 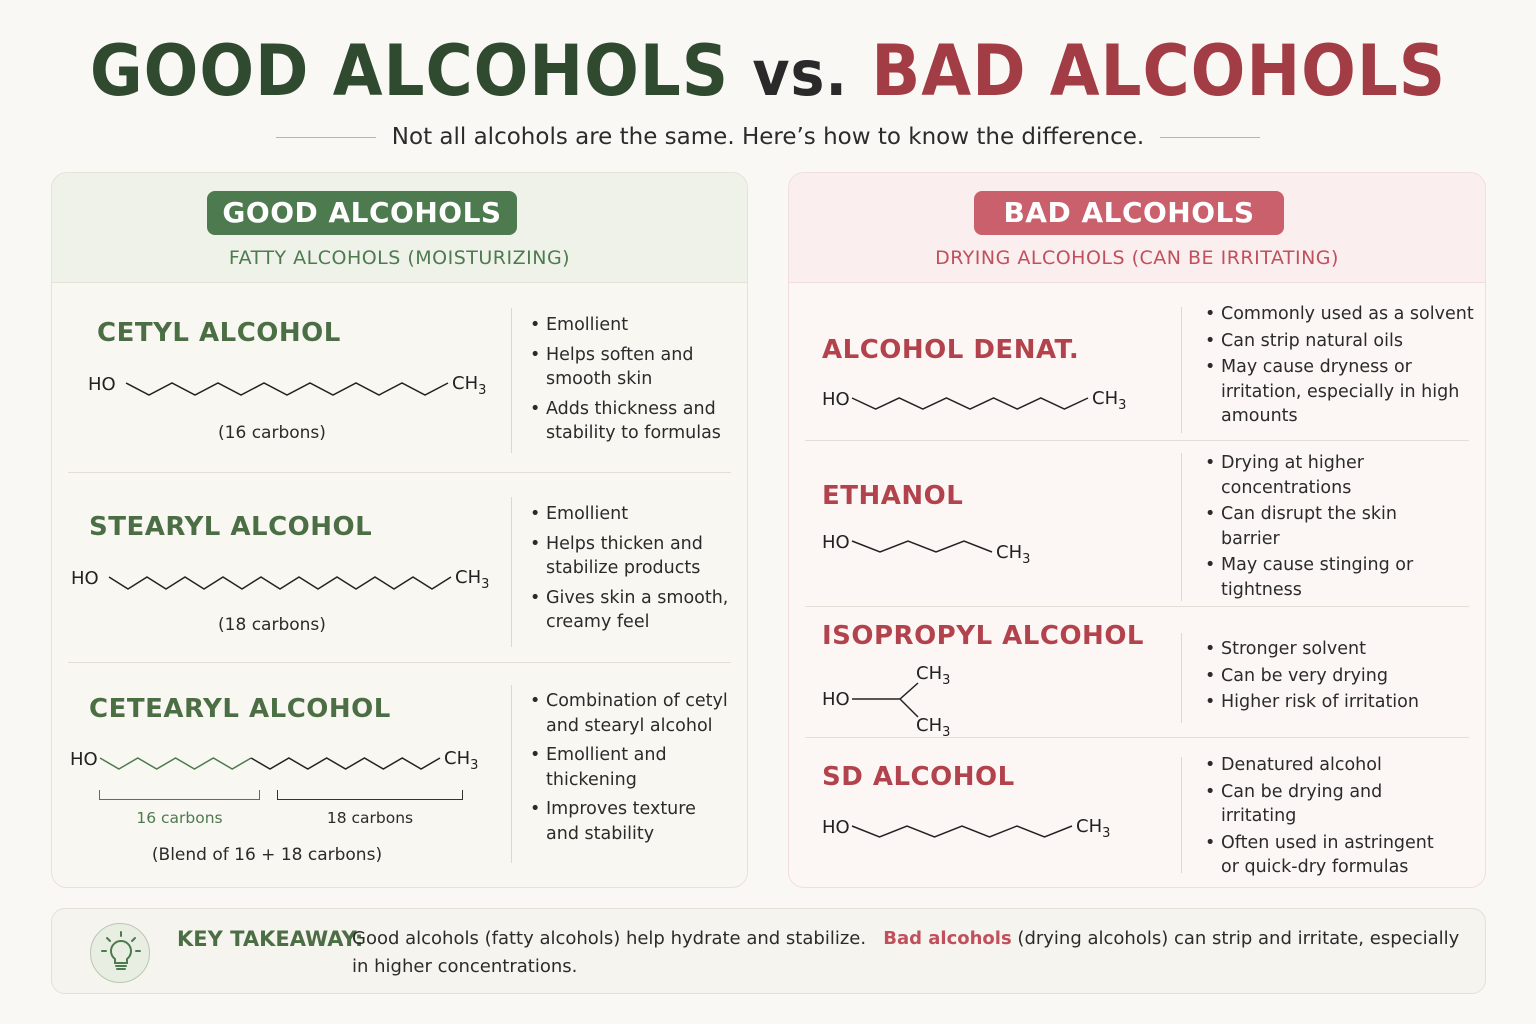 What do you see at coordinates (630, 767) in the screenshot?
I see `bullet-item: Emollient and thickening` at bounding box center [630, 767].